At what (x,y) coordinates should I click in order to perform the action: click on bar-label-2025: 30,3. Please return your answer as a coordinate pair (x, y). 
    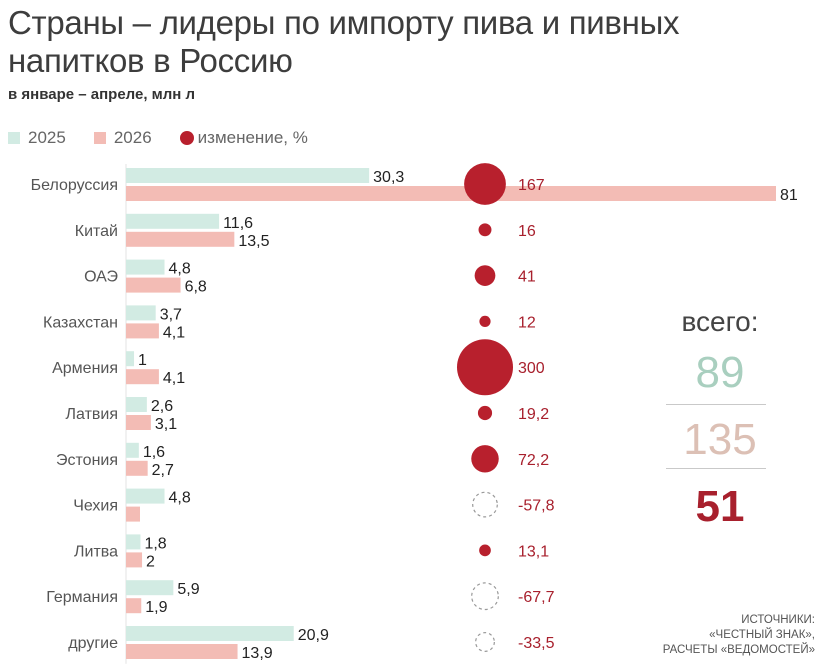
    Looking at the image, I should click on (388, 177).